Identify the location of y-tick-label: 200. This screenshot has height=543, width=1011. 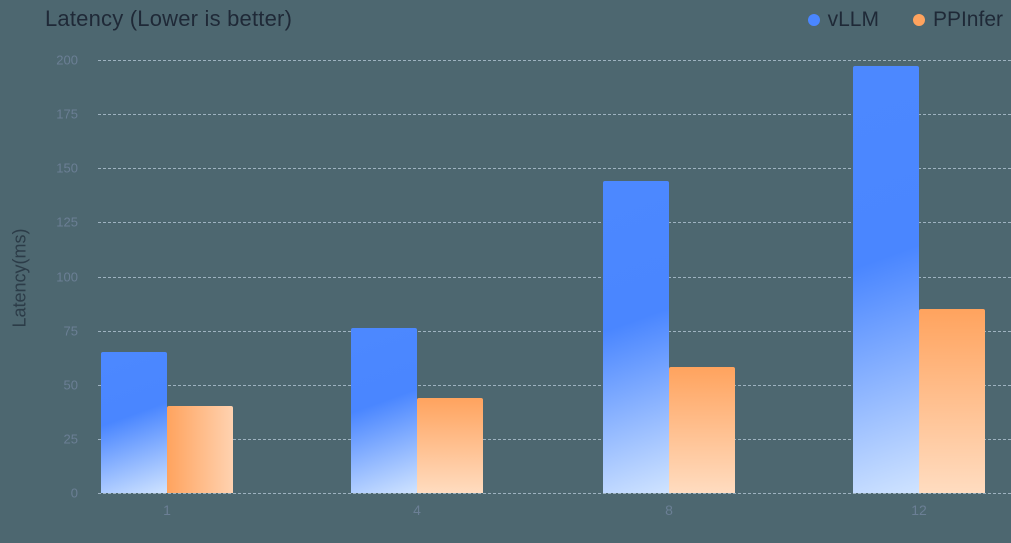
(67, 60).